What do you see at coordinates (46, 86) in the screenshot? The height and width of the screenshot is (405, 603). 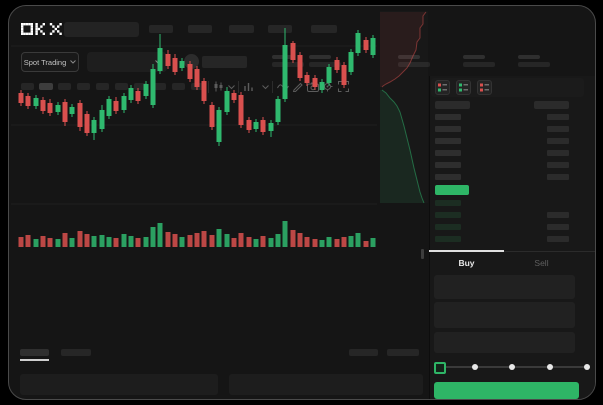 I see `timeframe-button-active` at bounding box center [46, 86].